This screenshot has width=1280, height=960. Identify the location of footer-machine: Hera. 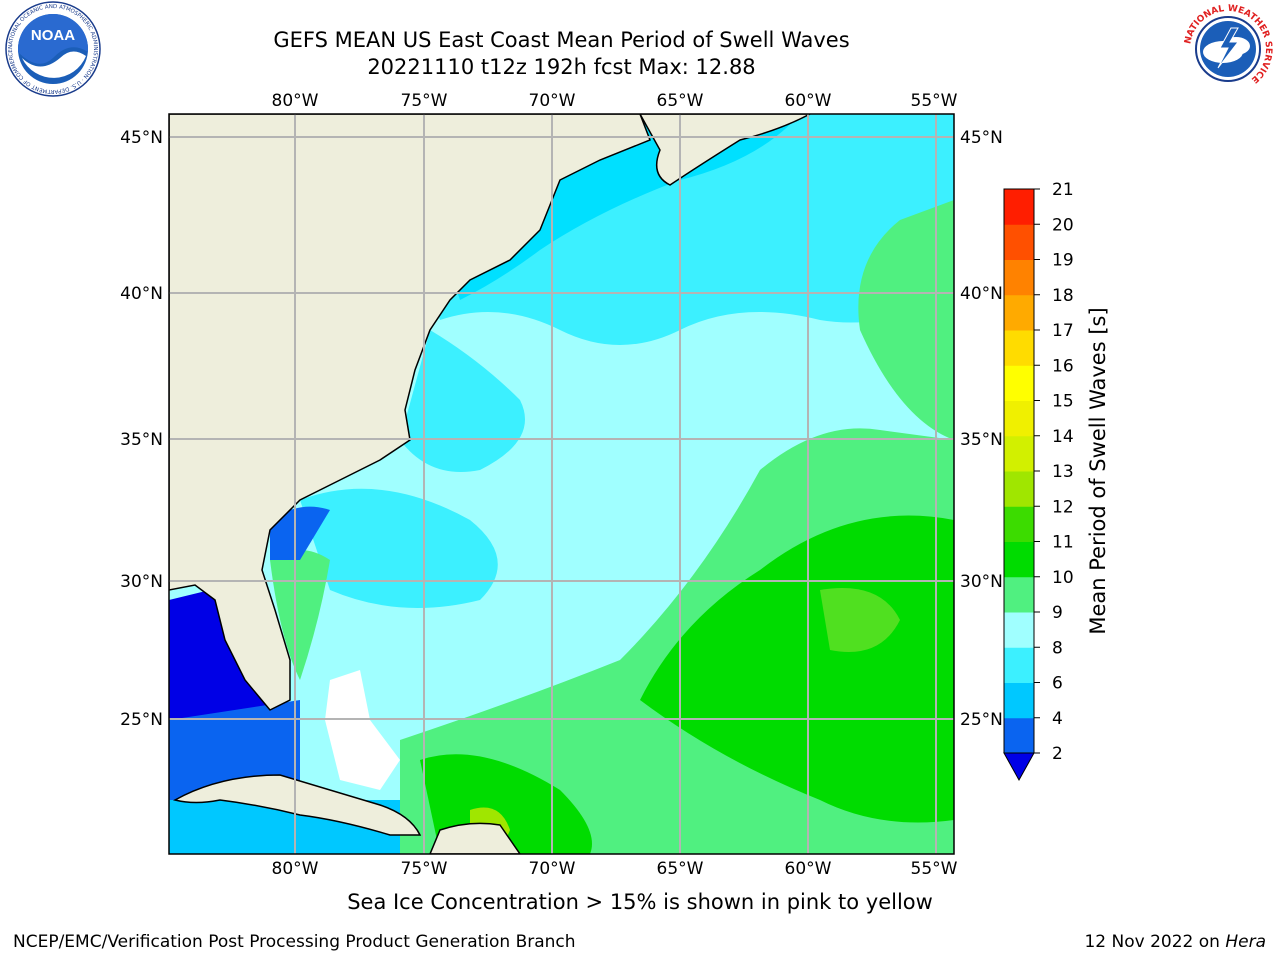
(1245, 942).